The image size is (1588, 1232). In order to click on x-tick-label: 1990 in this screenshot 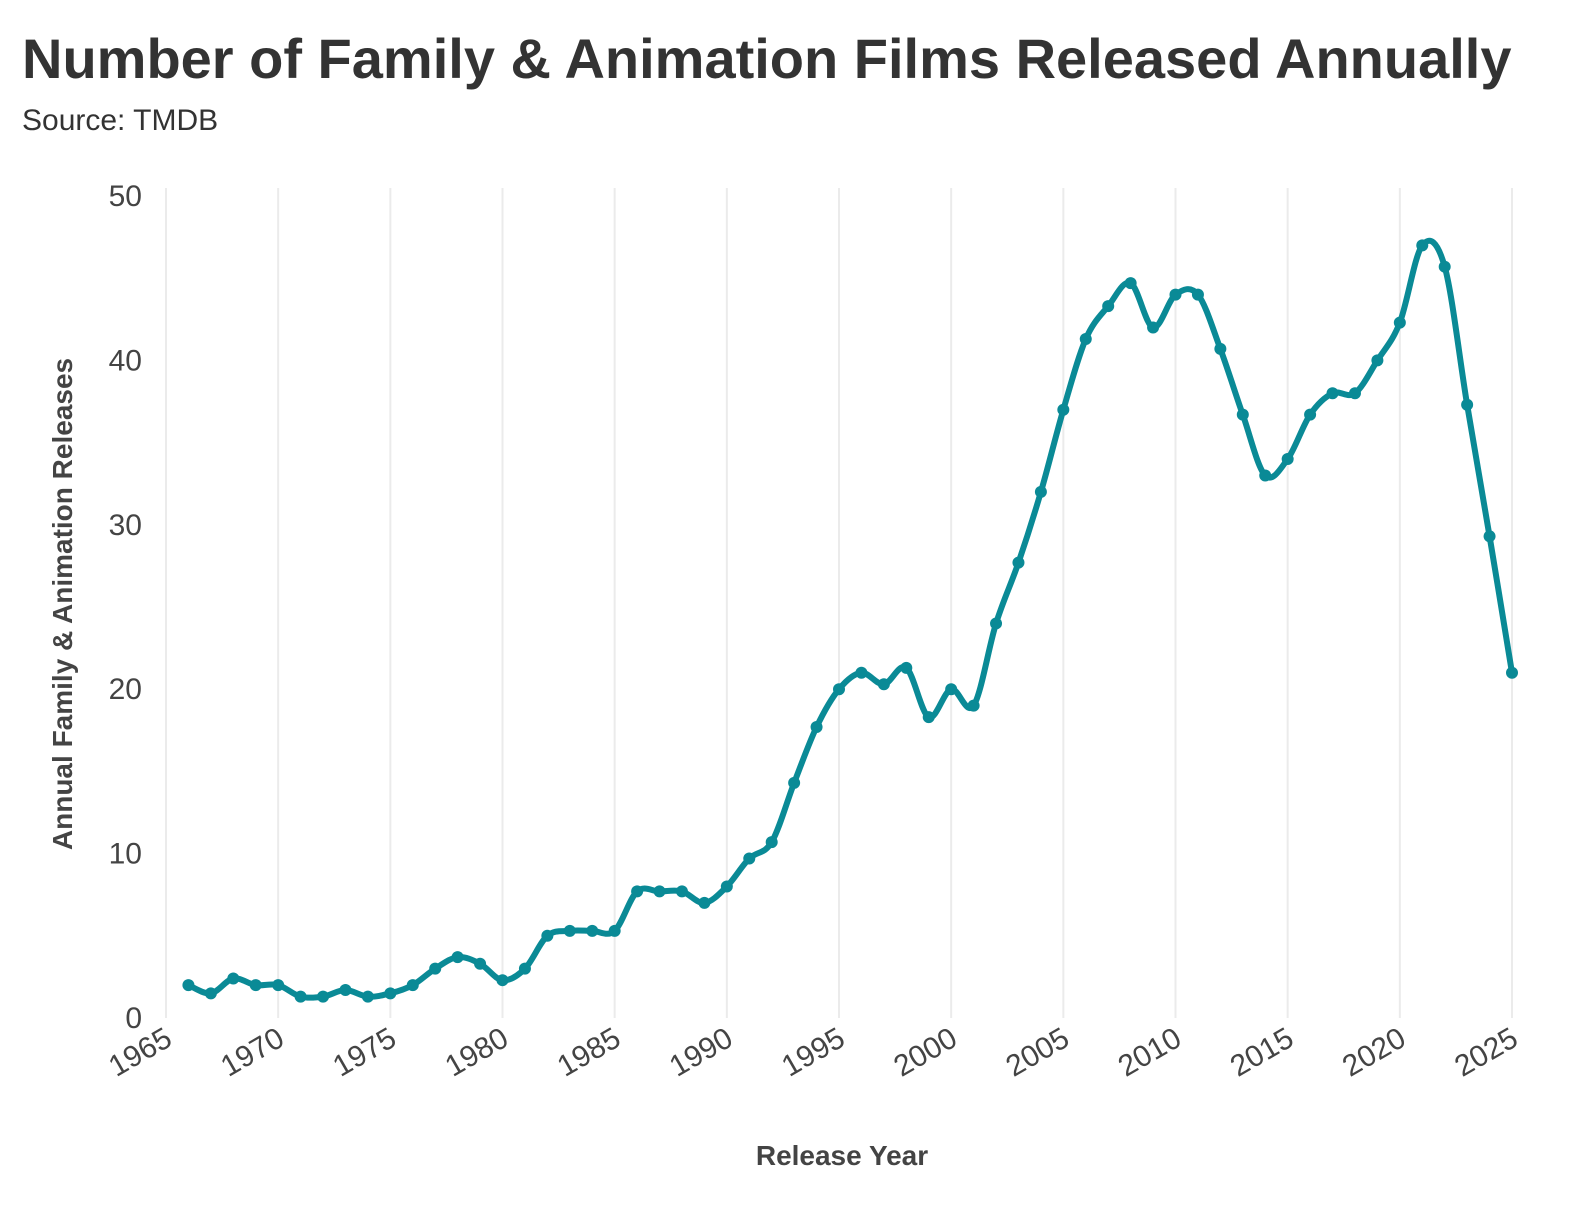, I will do `click(701, 1052)`.